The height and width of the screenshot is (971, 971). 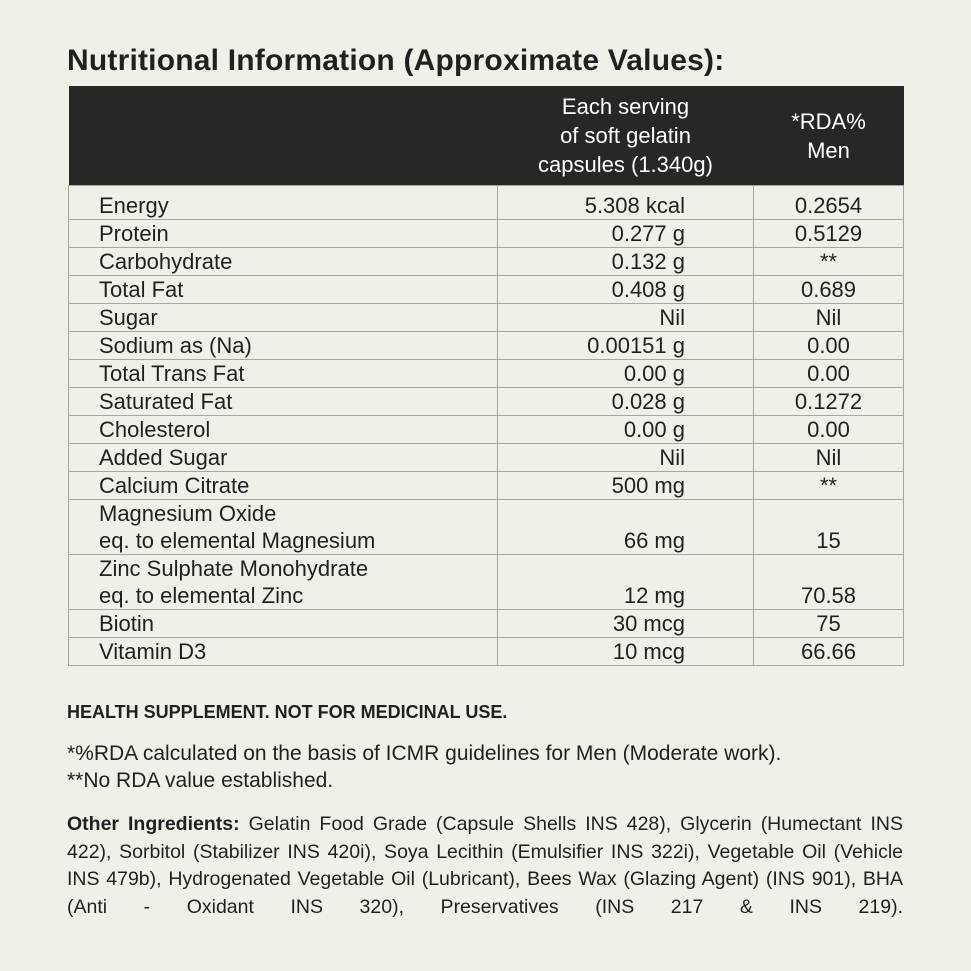 What do you see at coordinates (283, 457) in the screenshot?
I see `nutrient-name: Added Sugar` at bounding box center [283, 457].